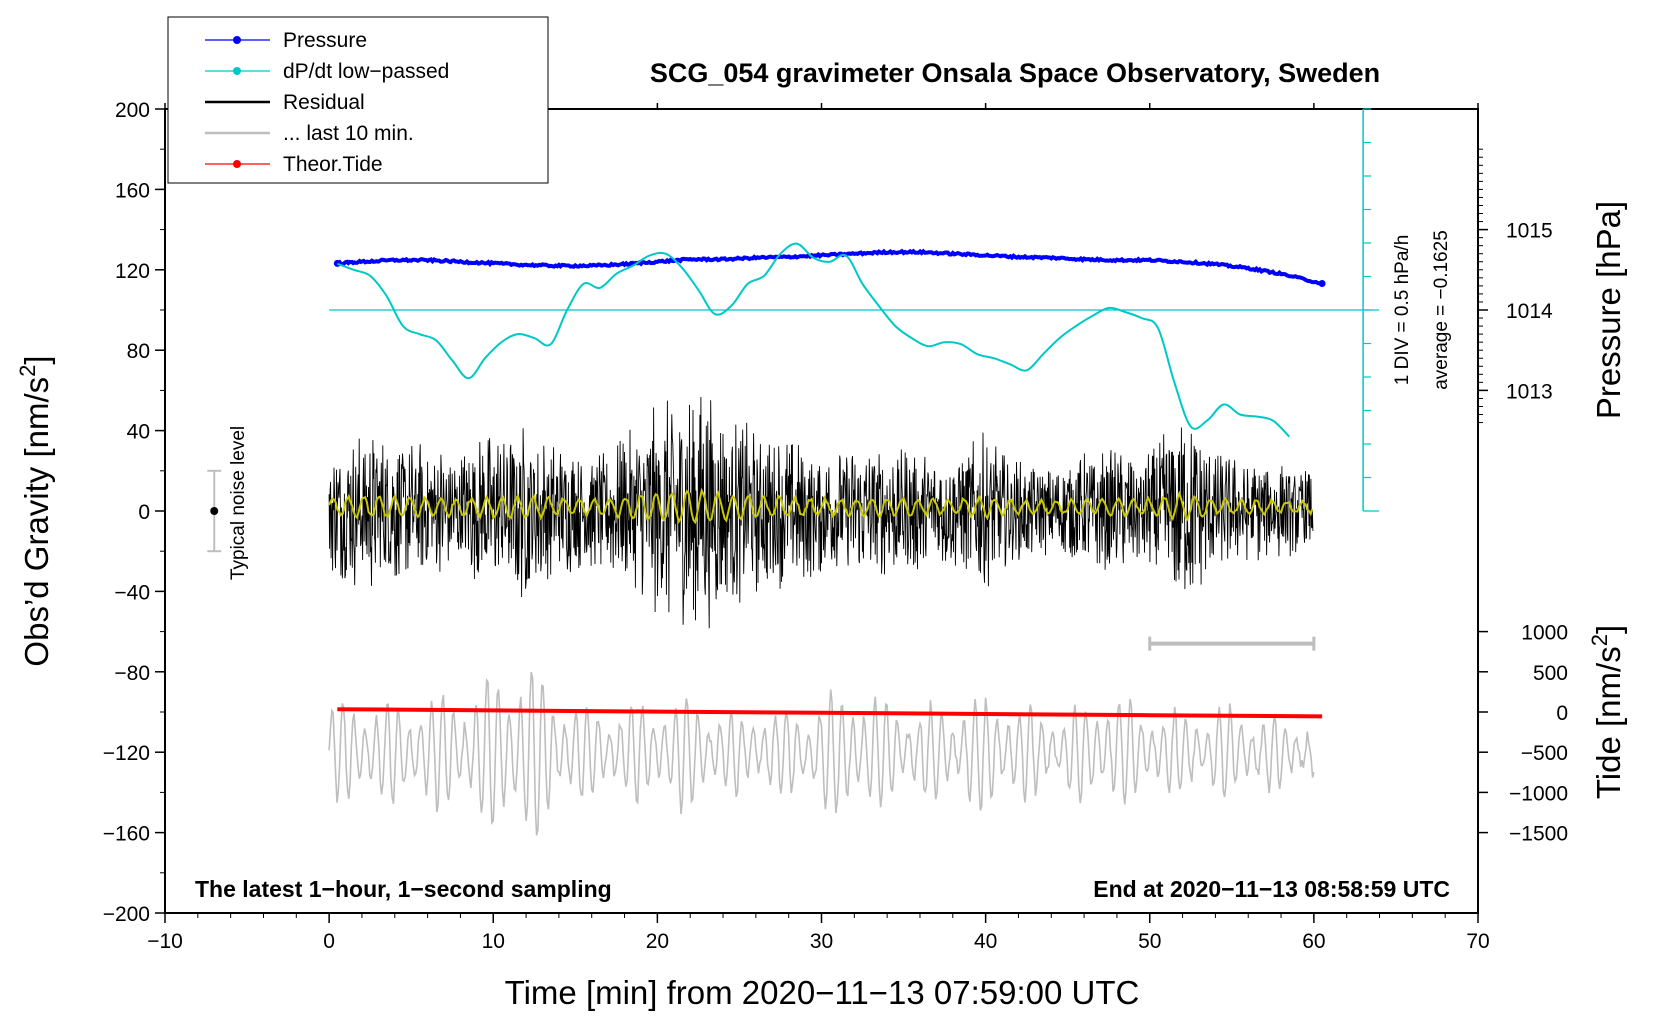  What do you see at coordinates (1477, 941) in the screenshot?
I see `x-tick-label: 70` at bounding box center [1477, 941].